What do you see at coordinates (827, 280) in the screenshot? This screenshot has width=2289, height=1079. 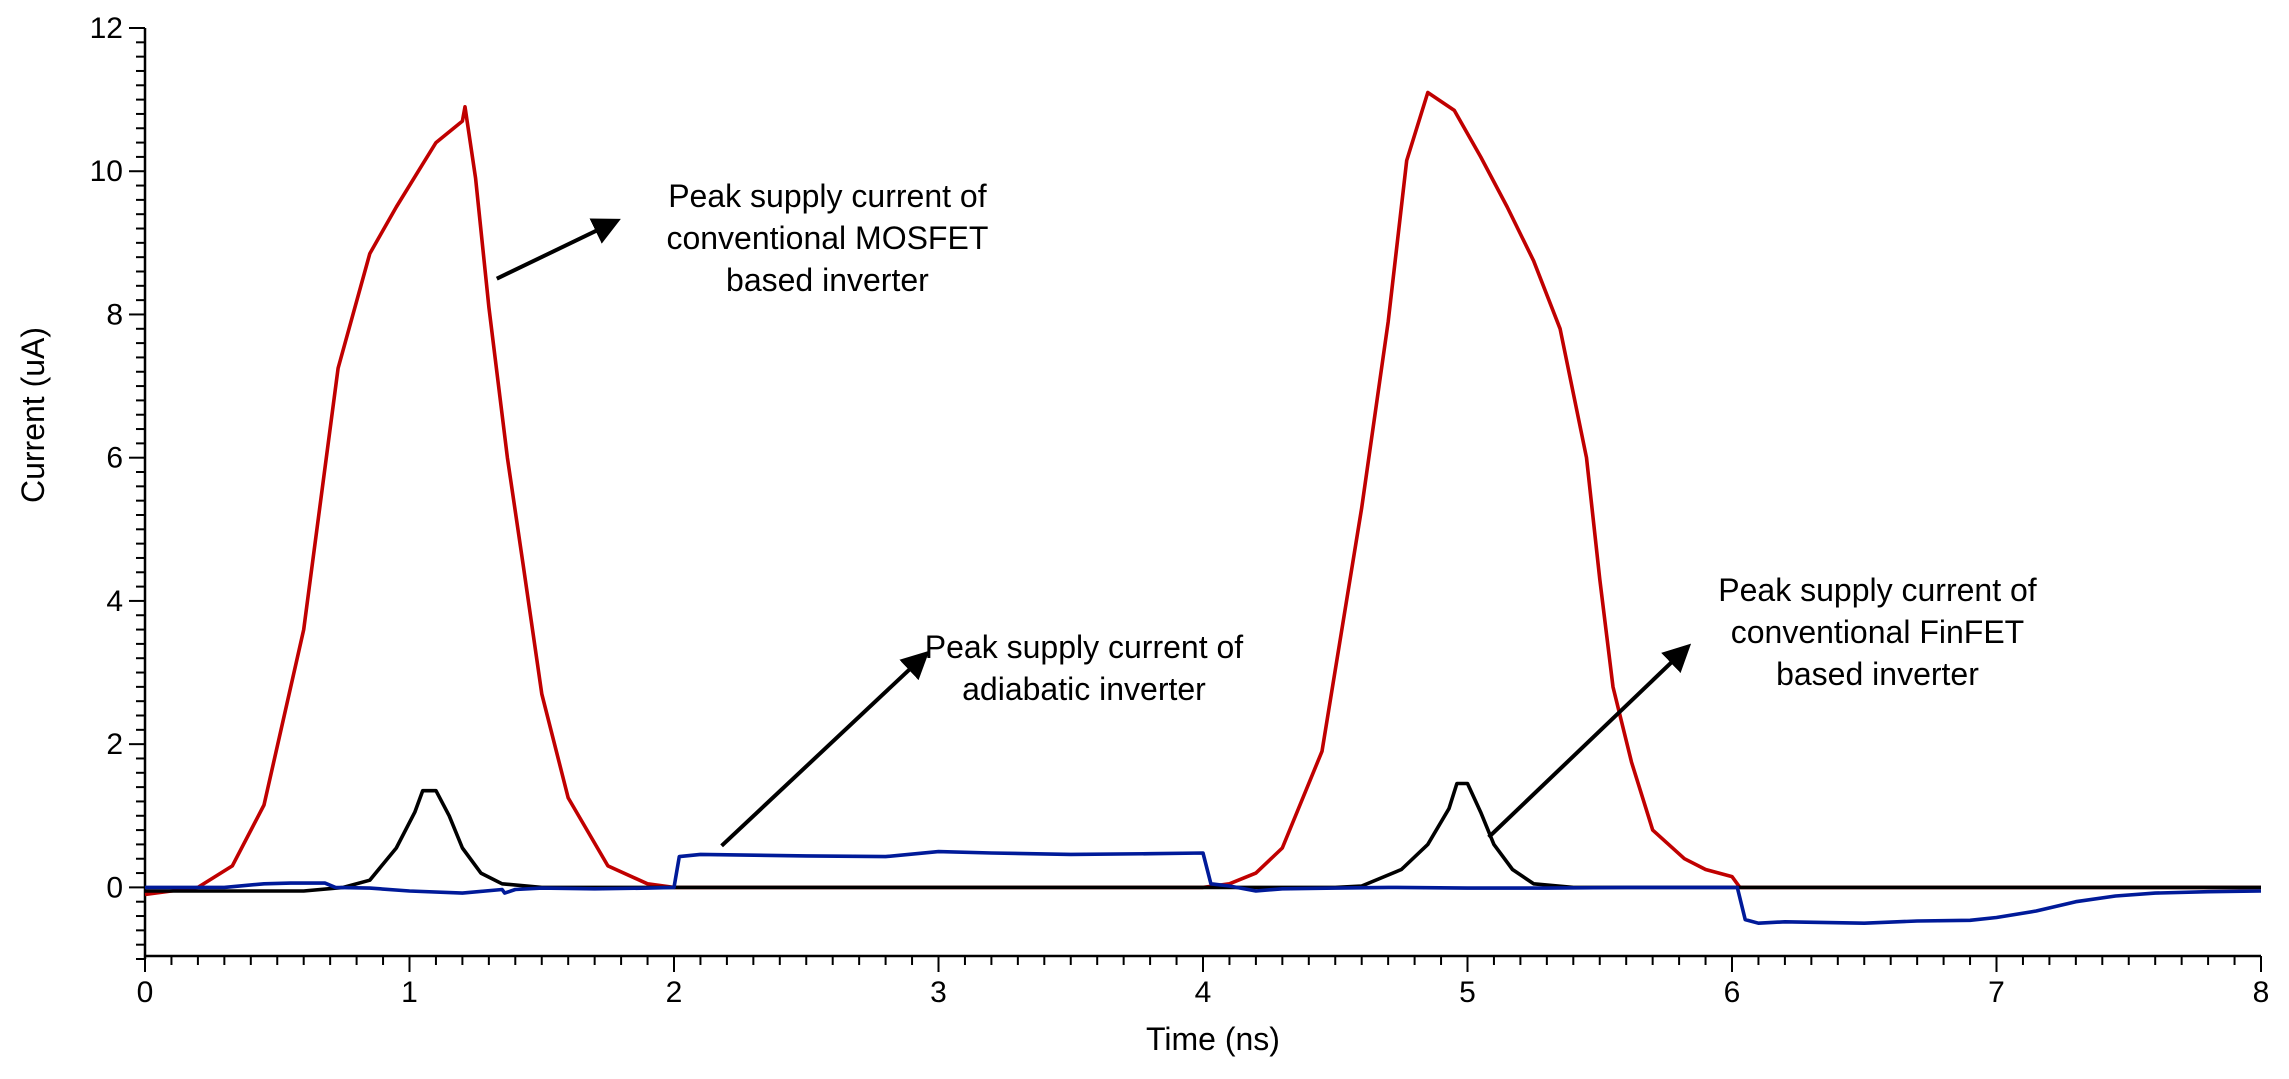 I see `annotation-text-1-line-3: based inverter` at bounding box center [827, 280].